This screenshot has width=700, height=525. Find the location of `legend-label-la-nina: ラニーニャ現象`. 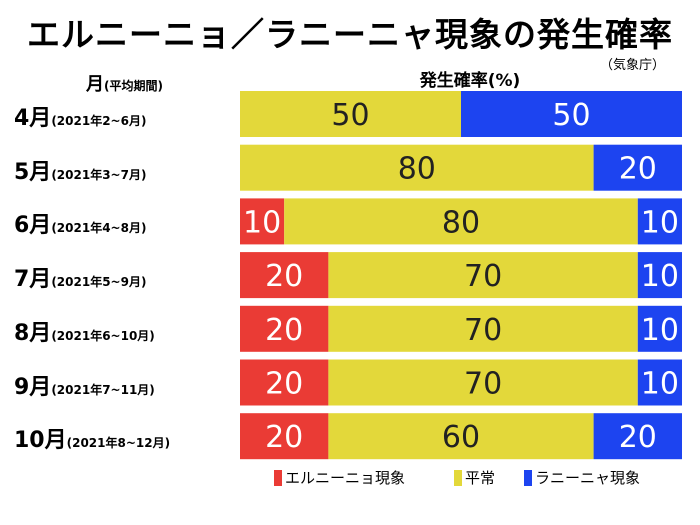

legend-label-la-nina: ラニーニャ現象 is located at coordinates (588, 478).